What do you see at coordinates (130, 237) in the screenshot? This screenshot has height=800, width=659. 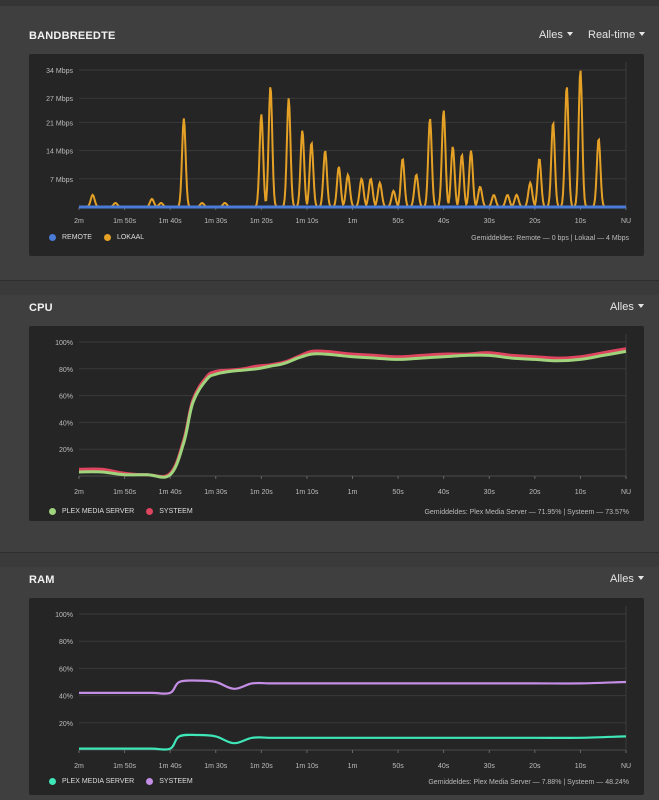 I see `legend-label-lokaal: LOKAAL` at bounding box center [130, 237].